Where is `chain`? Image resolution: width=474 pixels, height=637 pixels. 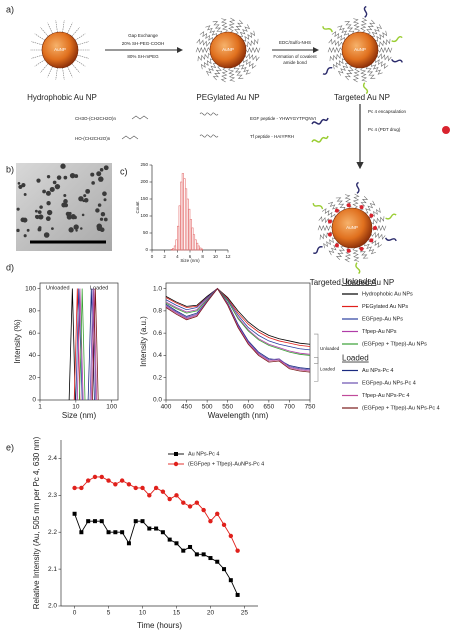 chain is located at coordinates (140, 117).